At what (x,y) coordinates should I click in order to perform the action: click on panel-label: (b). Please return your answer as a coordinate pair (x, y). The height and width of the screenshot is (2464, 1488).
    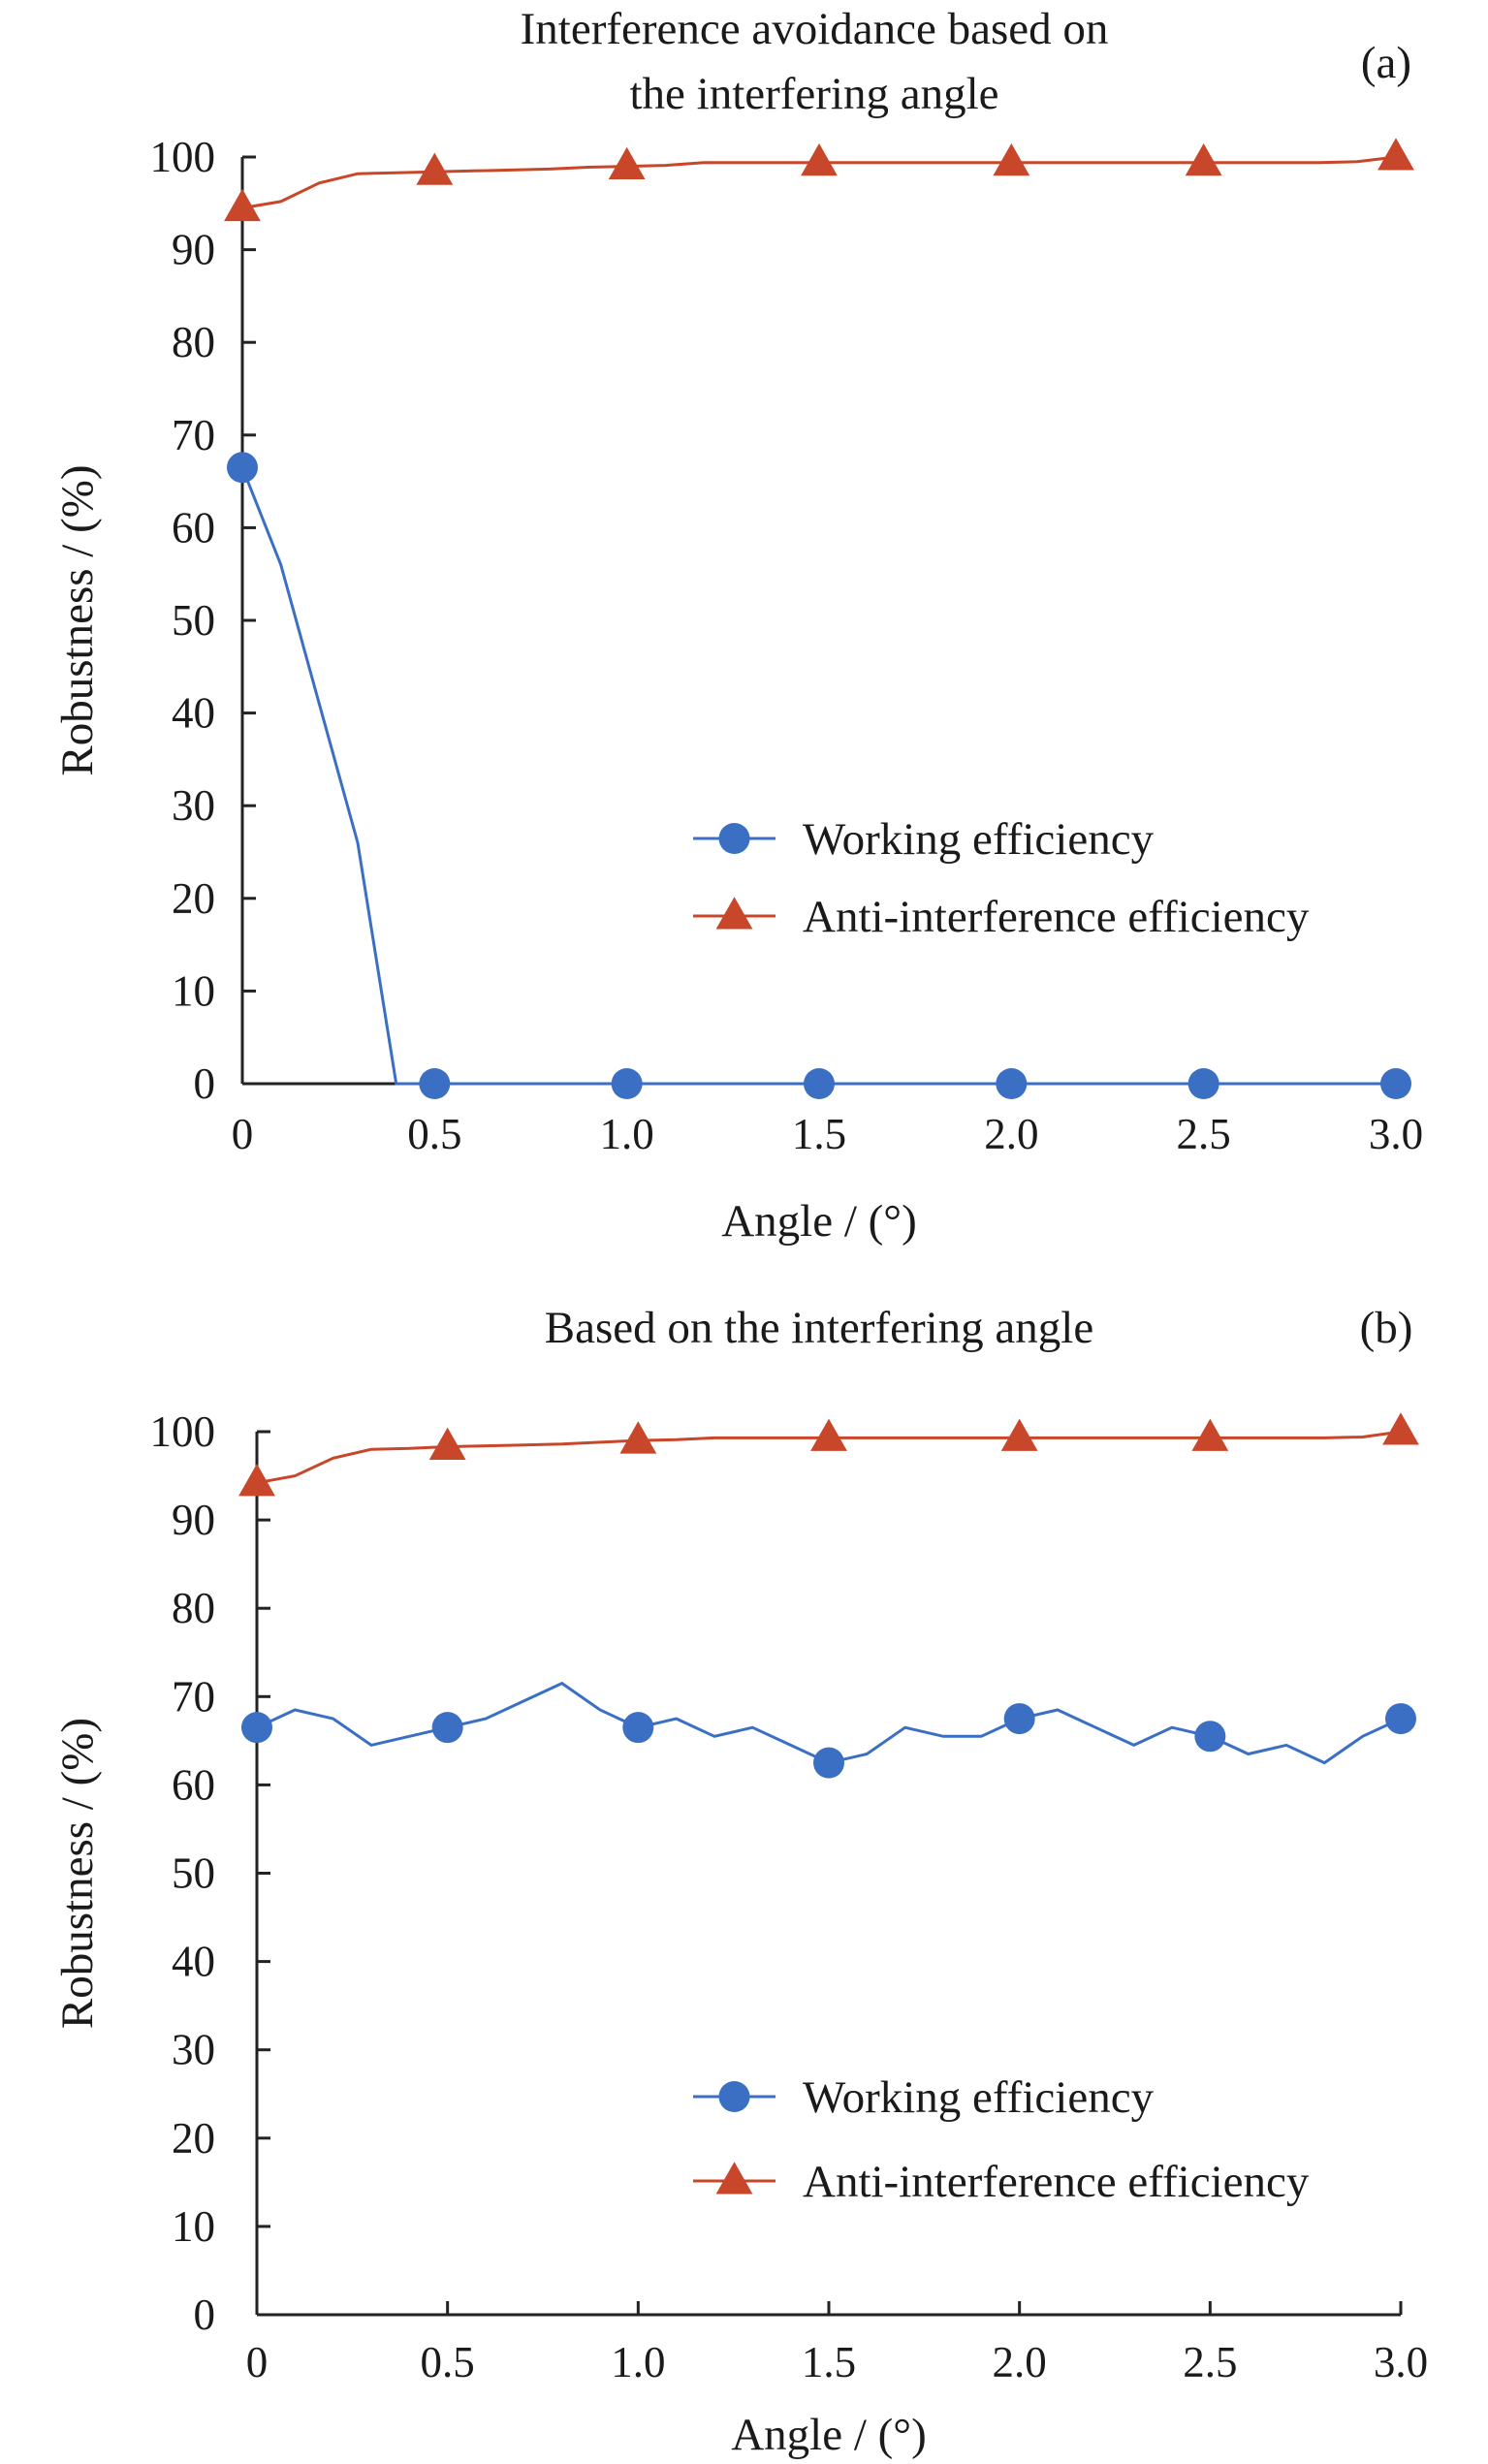
    Looking at the image, I should click on (1386, 1328).